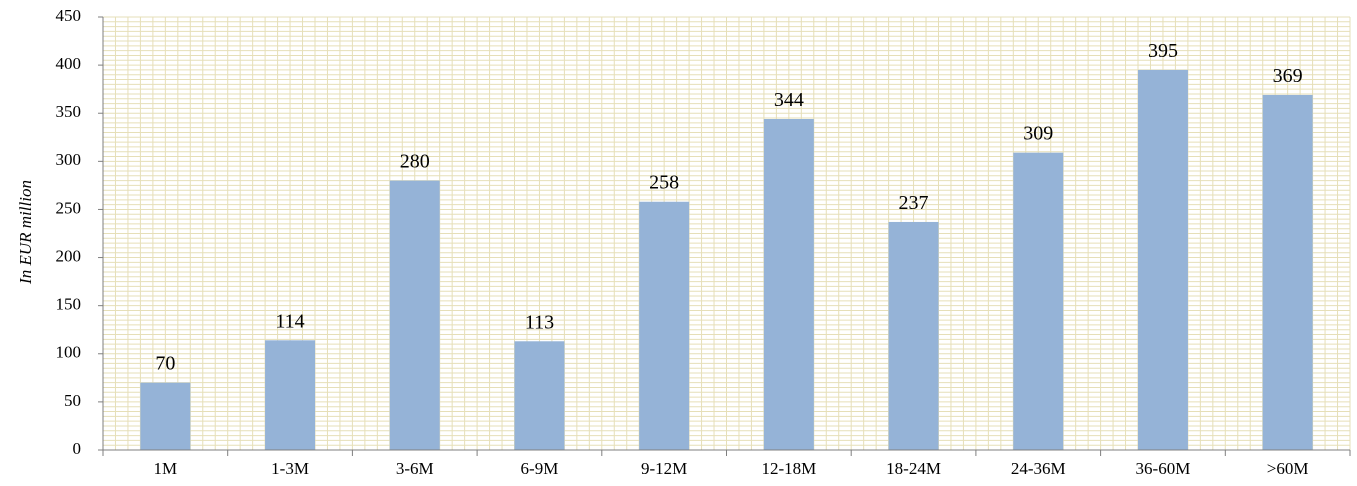 The width and height of the screenshot is (1357, 486). What do you see at coordinates (415, 468) in the screenshot?
I see `x-tick-label: 3-6M` at bounding box center [415, 468].